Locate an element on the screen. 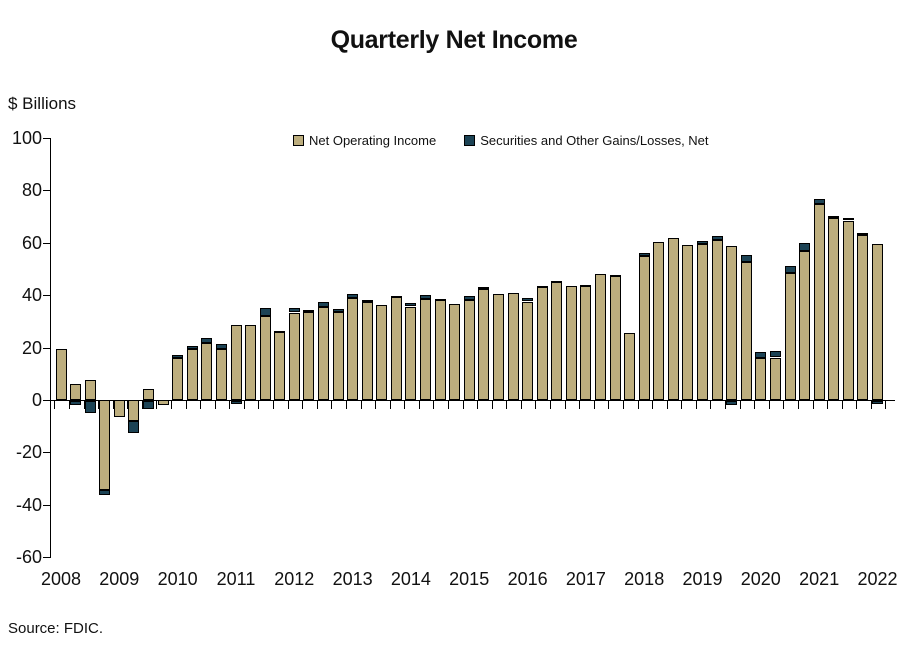 The height and width of the screenshot is (659, 908). bar-sec-2014-Q3 is located at coordinates (440, 299).